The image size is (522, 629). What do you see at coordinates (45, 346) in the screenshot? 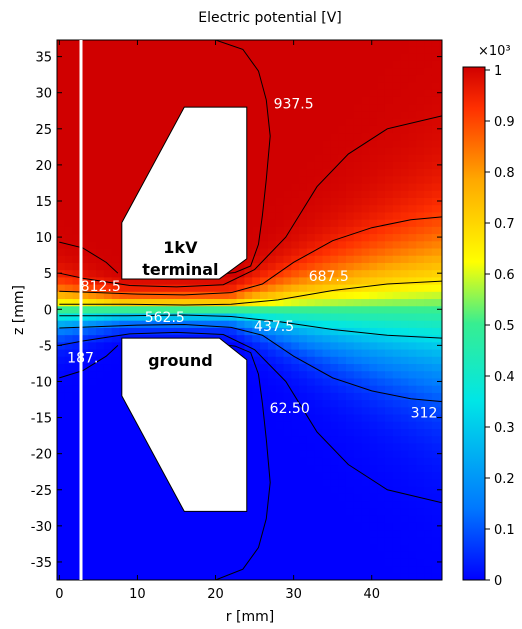
I see `y-tick-label: -5` at bounding box center [45, 346].